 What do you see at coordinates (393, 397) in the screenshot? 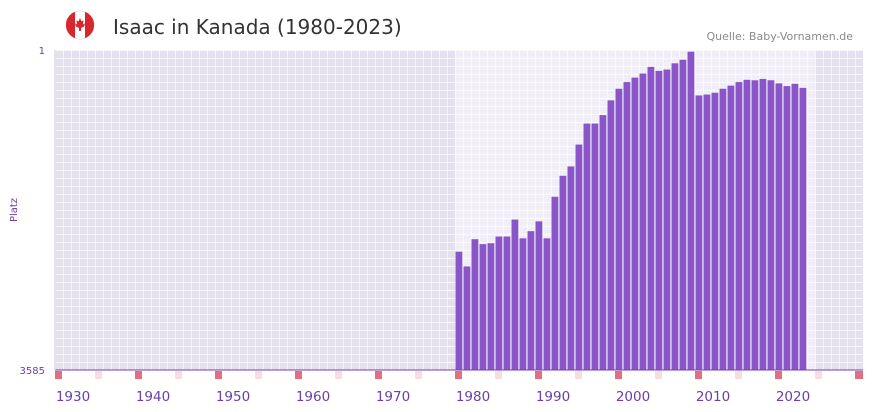
I see `x-tick-label: 1970` at bounding box center [393, 397].